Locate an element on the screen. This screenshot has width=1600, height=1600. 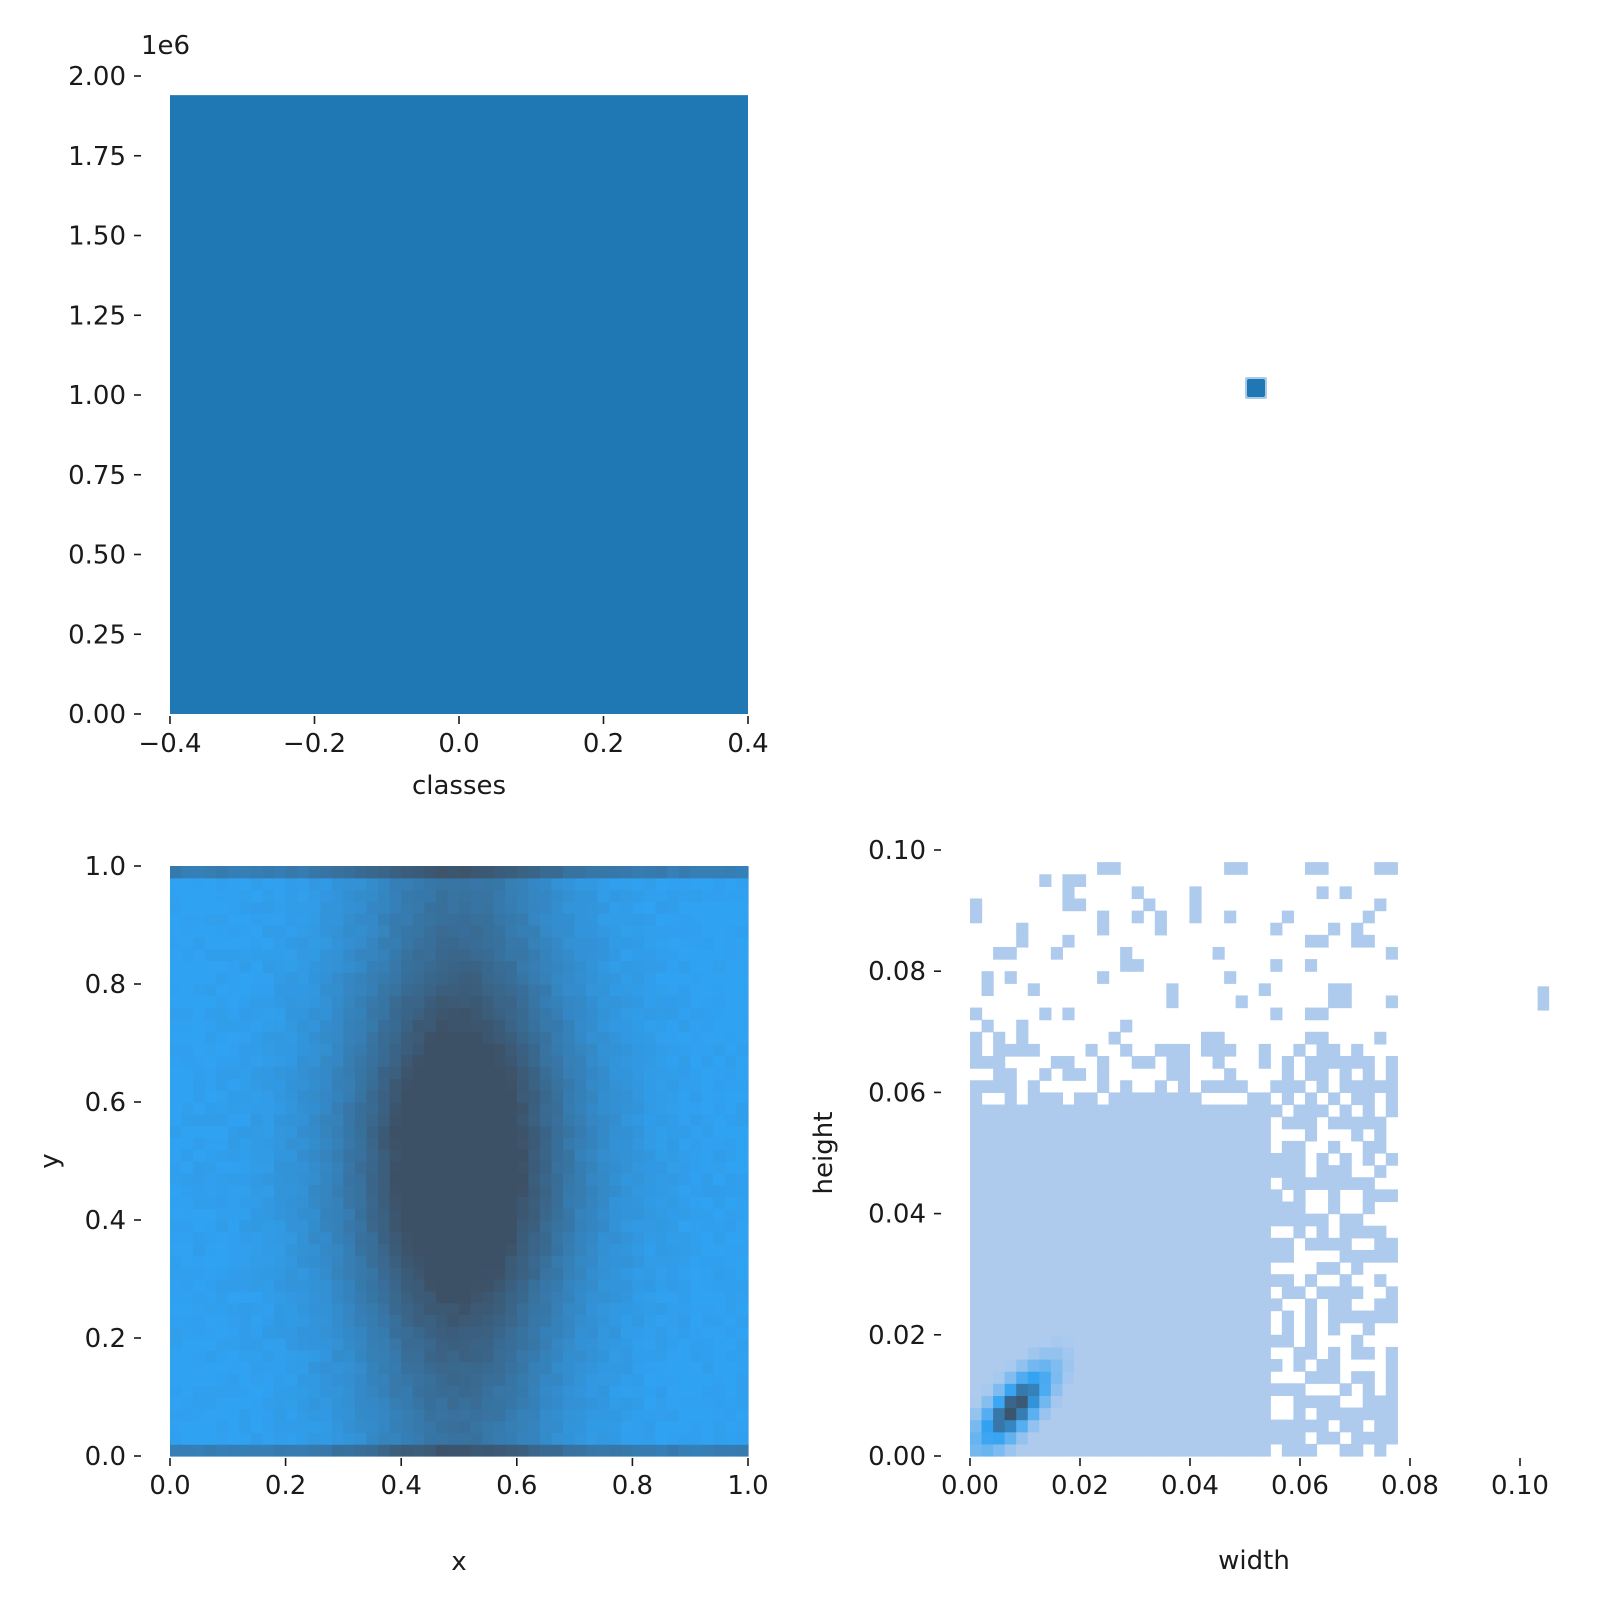
y-axis-tick-label: 0.2 is located at coordinates (105, 1339).